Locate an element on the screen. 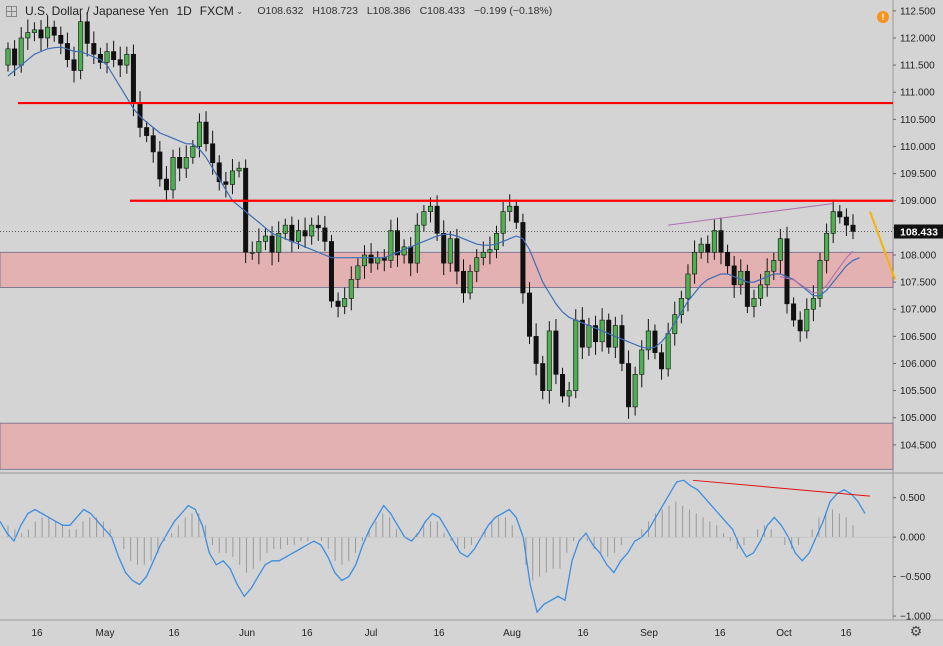 The image size is (943, 646). expand-icon is located at coordinates (11, 11).